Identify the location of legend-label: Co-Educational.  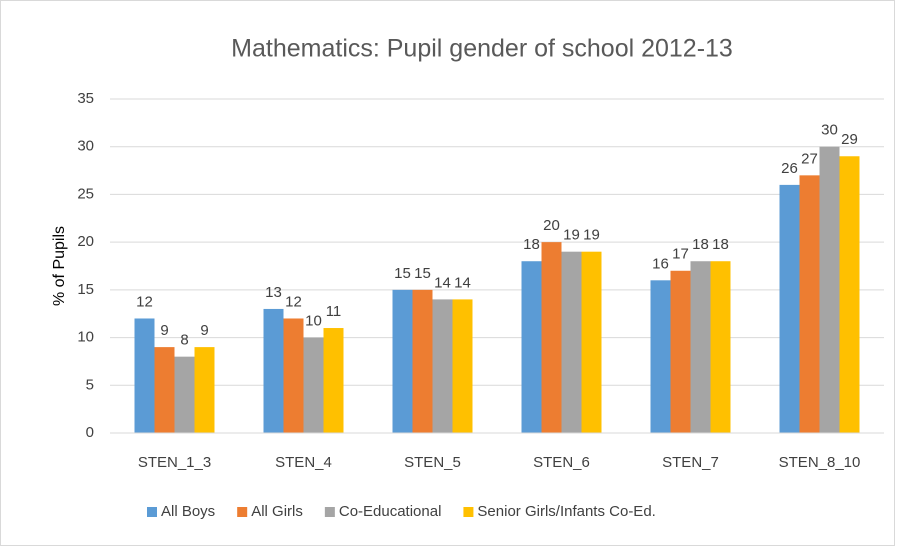
(390, 511).